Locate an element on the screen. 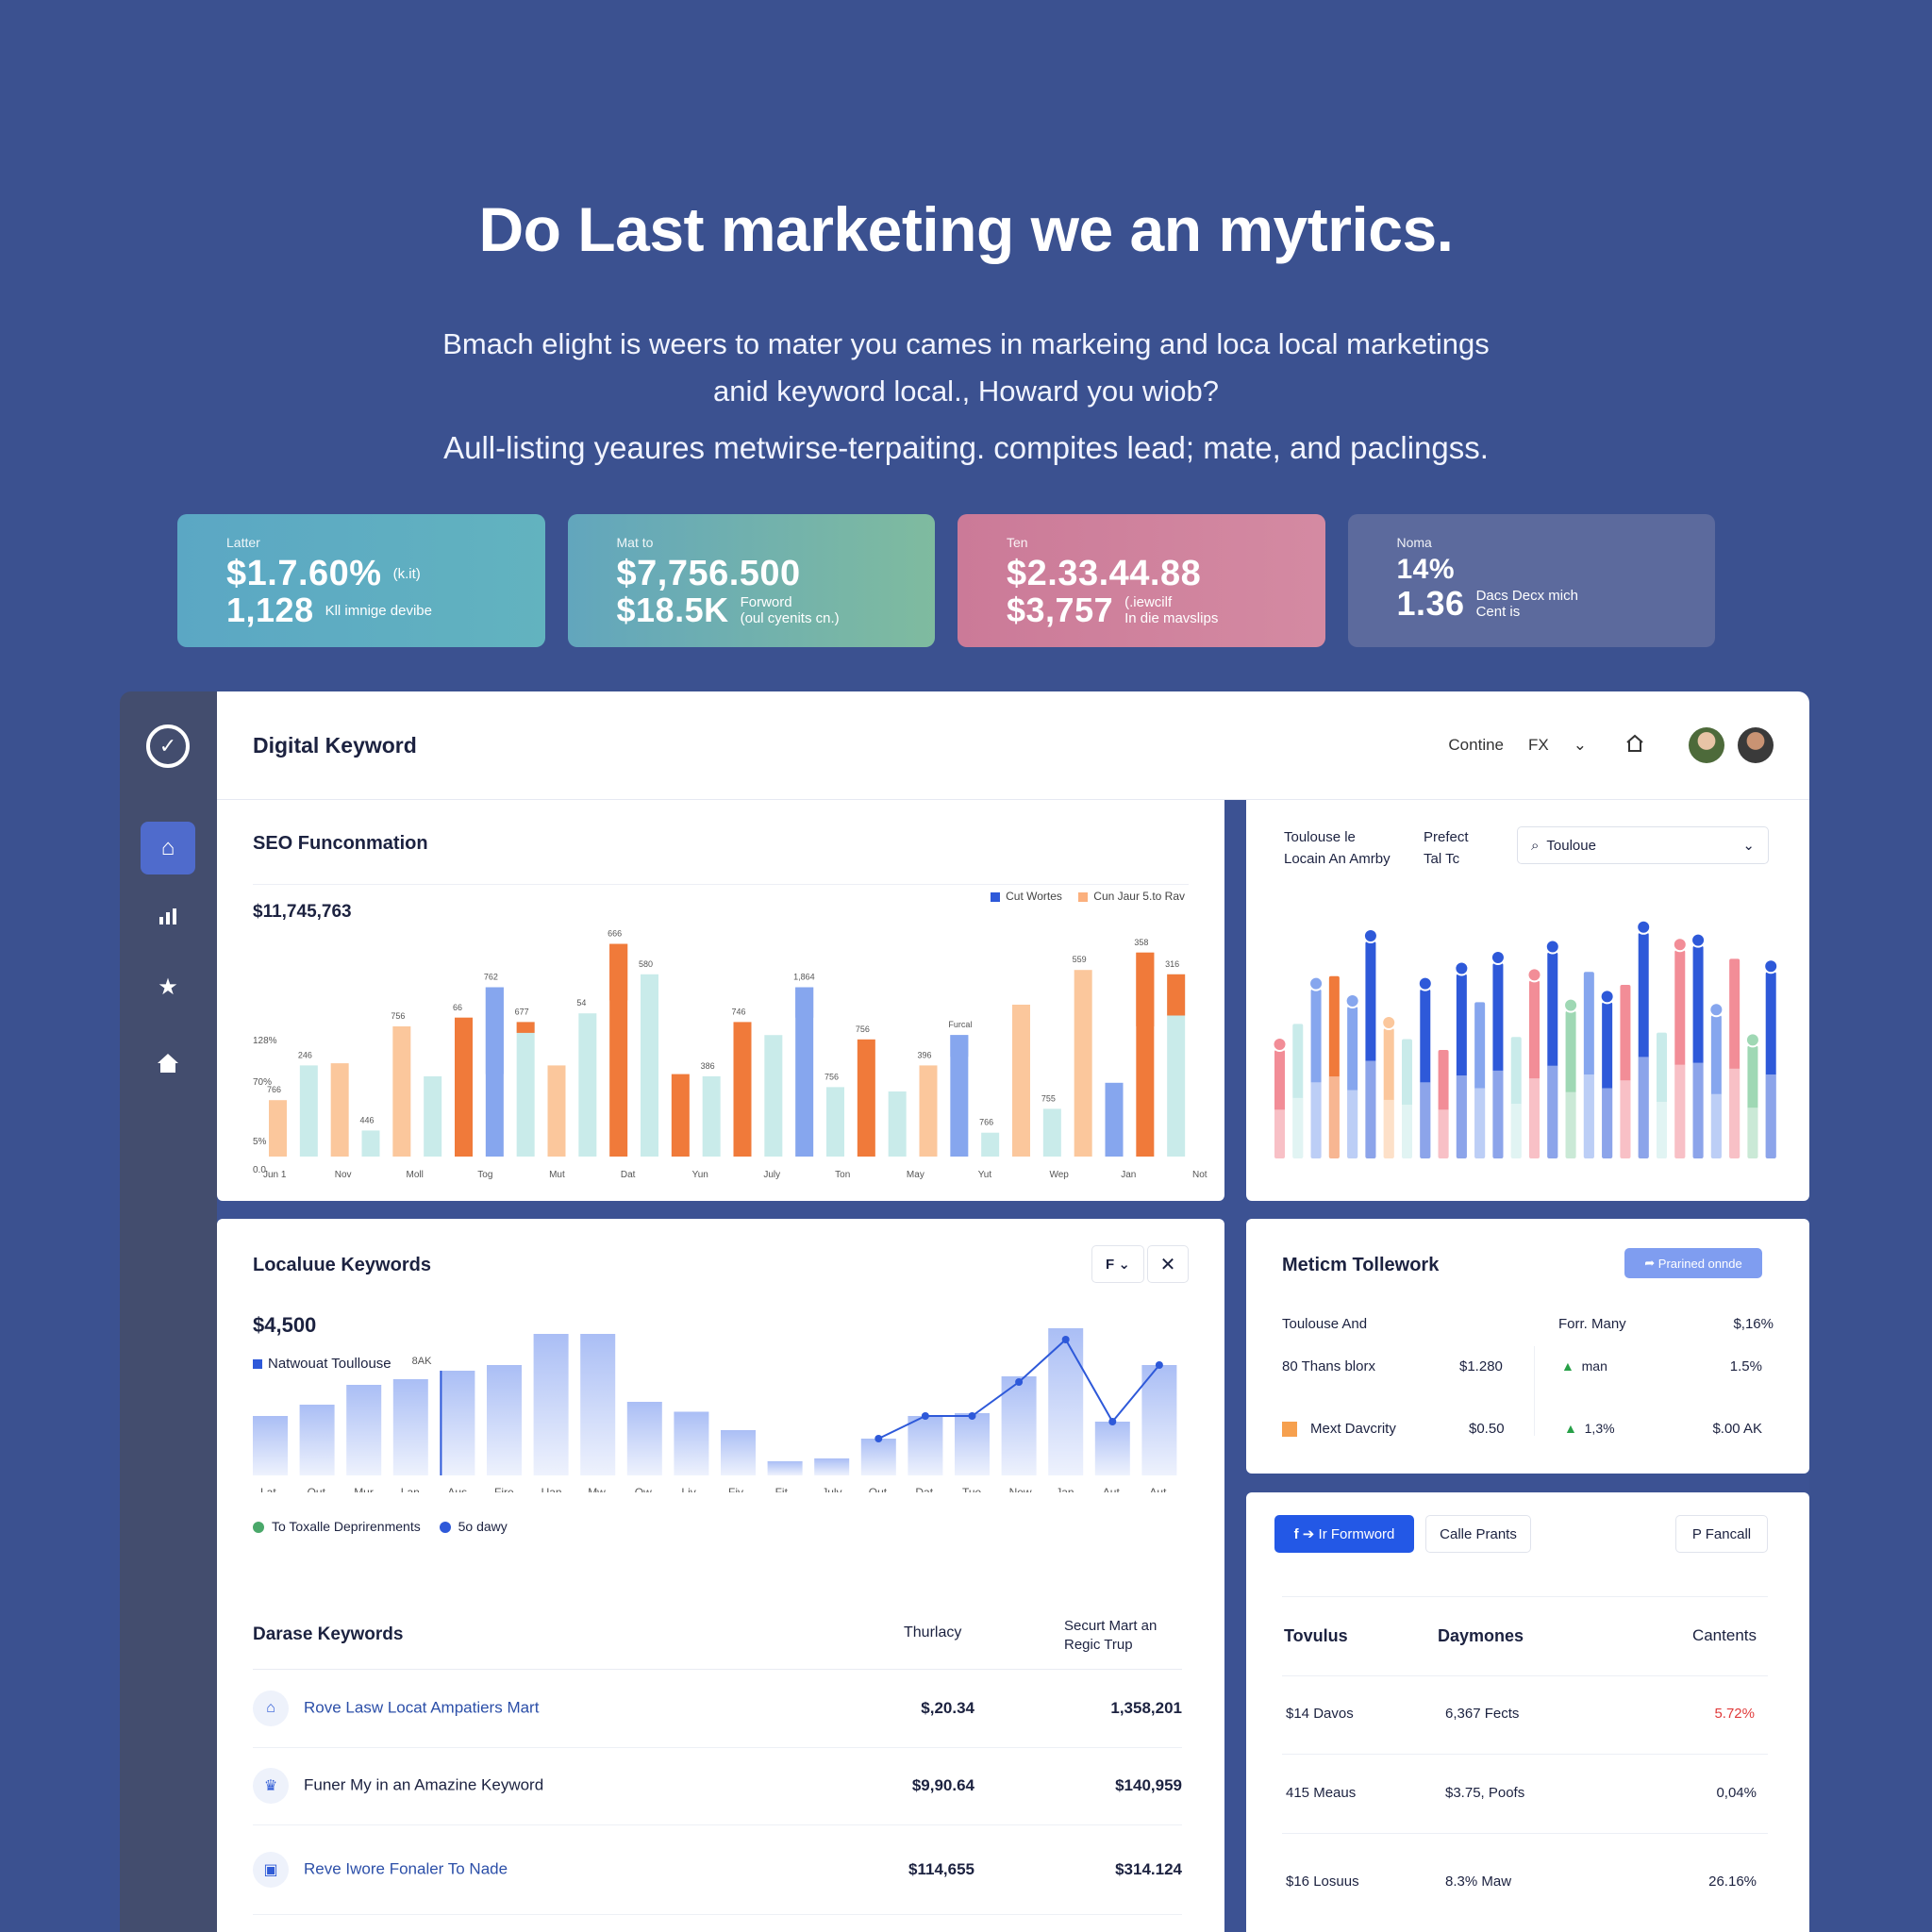 The image size is (1932, 1932). kpi-card-4: Noma 14% 1.36 Dacs Decx mich Cent is is located at coordinates (1531, 580).